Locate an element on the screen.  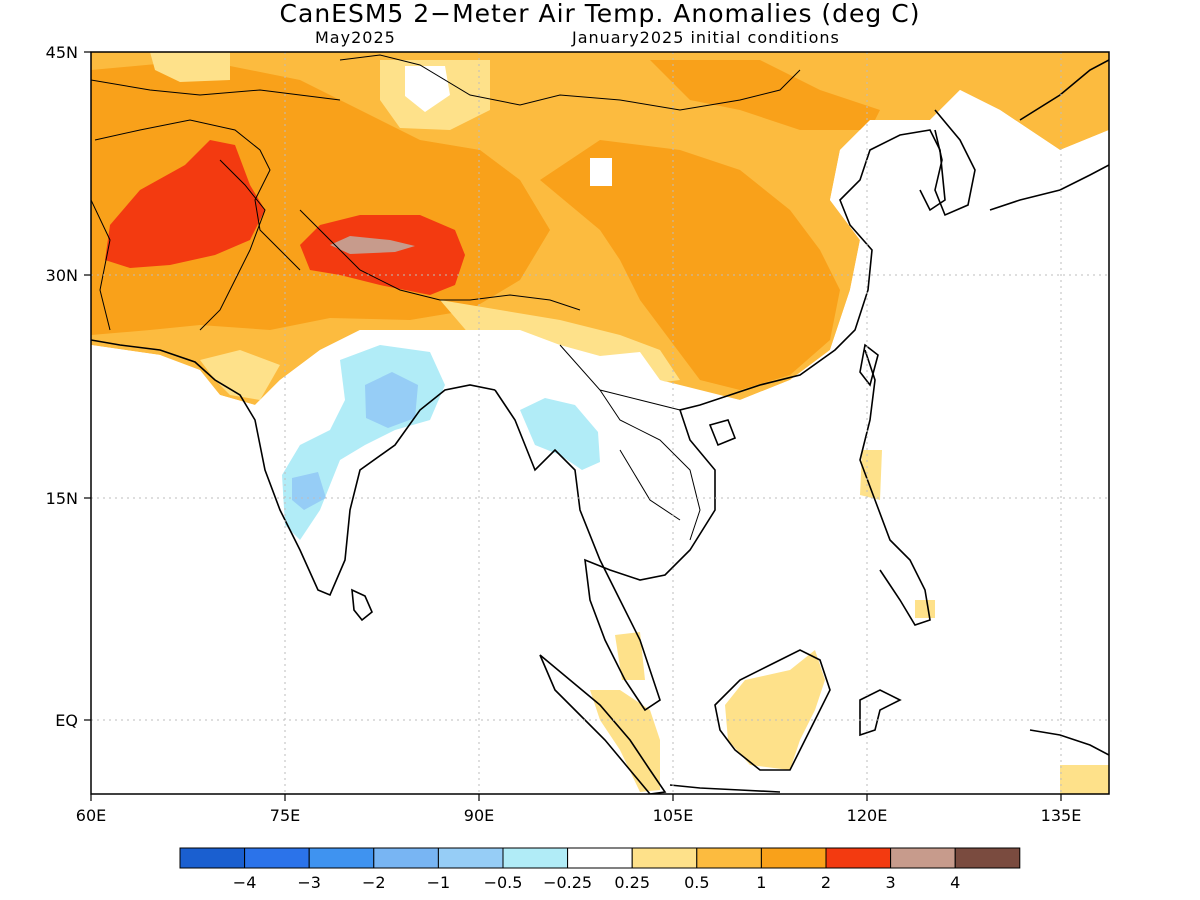
legend-label: −0.5 is located at coordinates (503, 882).